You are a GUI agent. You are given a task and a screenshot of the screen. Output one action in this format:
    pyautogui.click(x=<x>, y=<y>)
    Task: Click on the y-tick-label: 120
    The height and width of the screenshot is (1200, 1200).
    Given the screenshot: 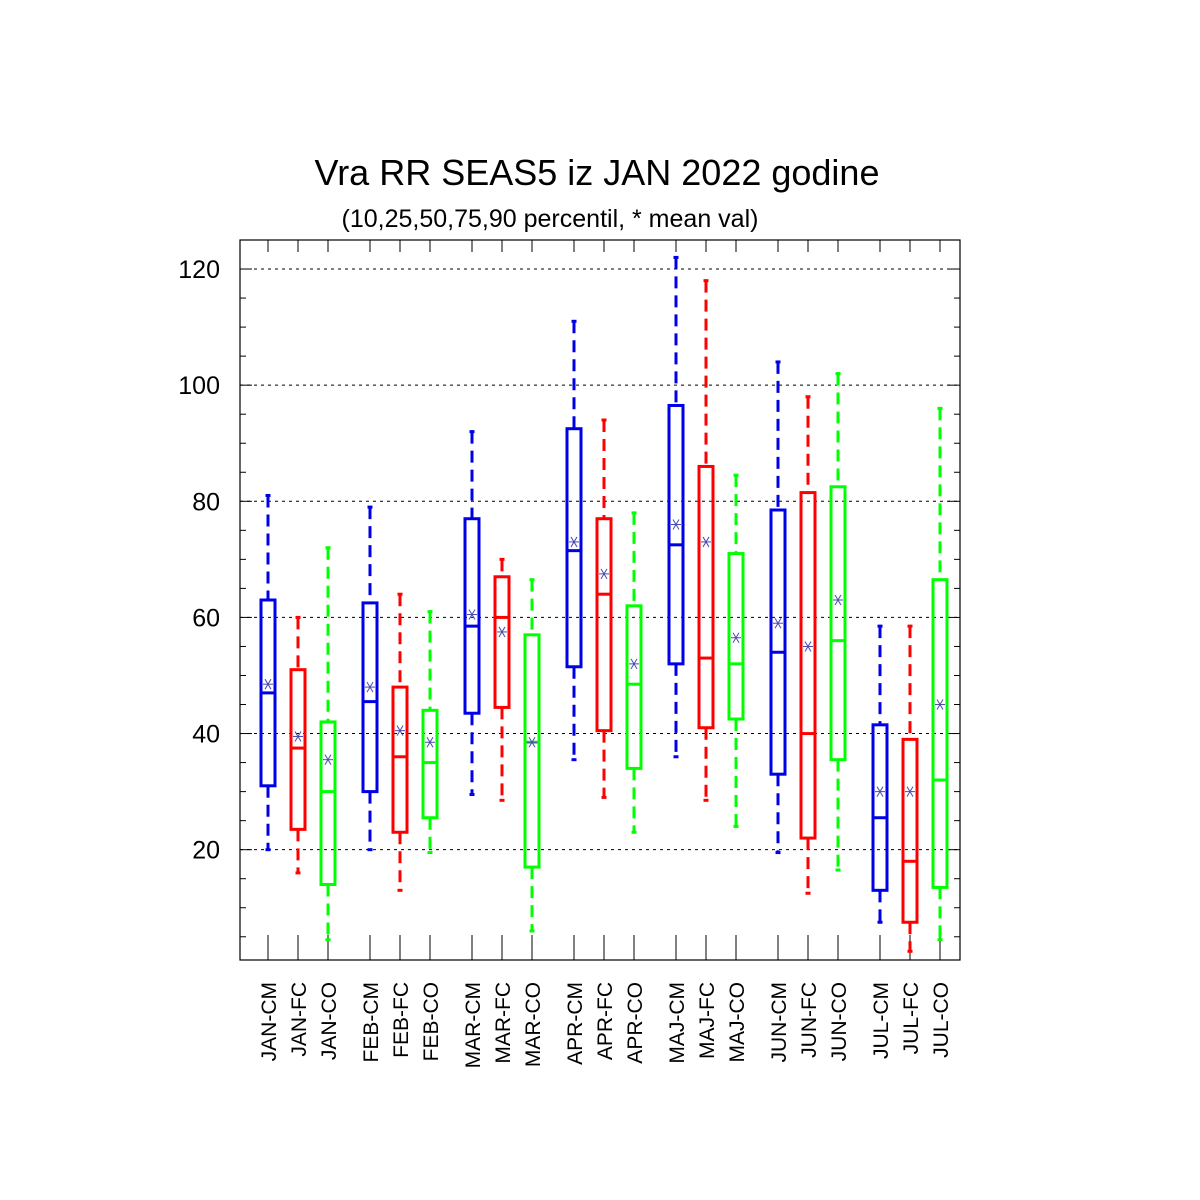 What is the action you would take?
    pyautogui.click(x=199, y=270)
    